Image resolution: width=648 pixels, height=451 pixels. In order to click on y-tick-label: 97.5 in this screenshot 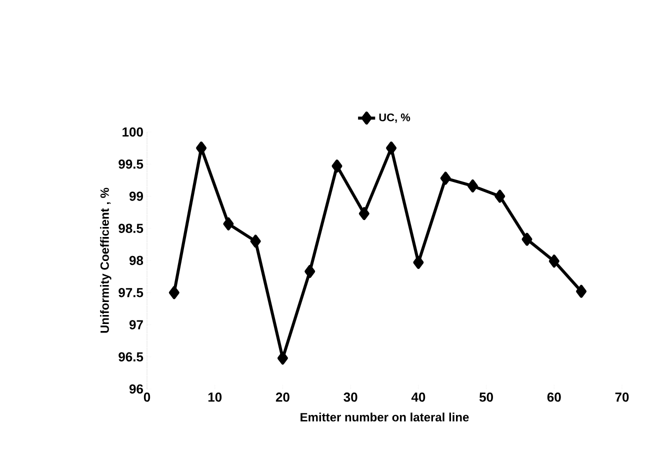, I will do `click(131, 293)`.